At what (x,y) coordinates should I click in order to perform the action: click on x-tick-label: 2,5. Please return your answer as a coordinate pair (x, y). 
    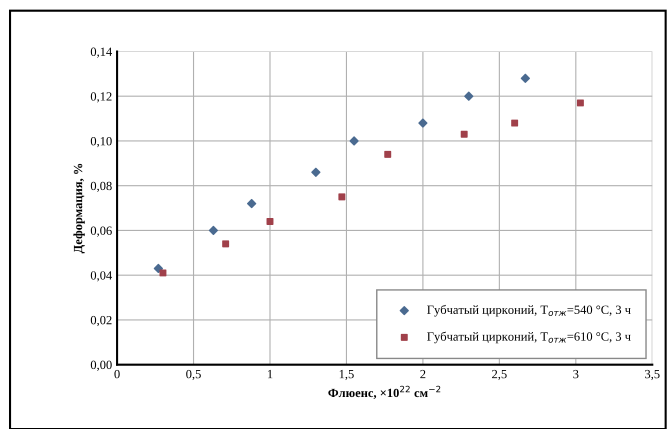
    Looking at the image, I should click on (499, 375).